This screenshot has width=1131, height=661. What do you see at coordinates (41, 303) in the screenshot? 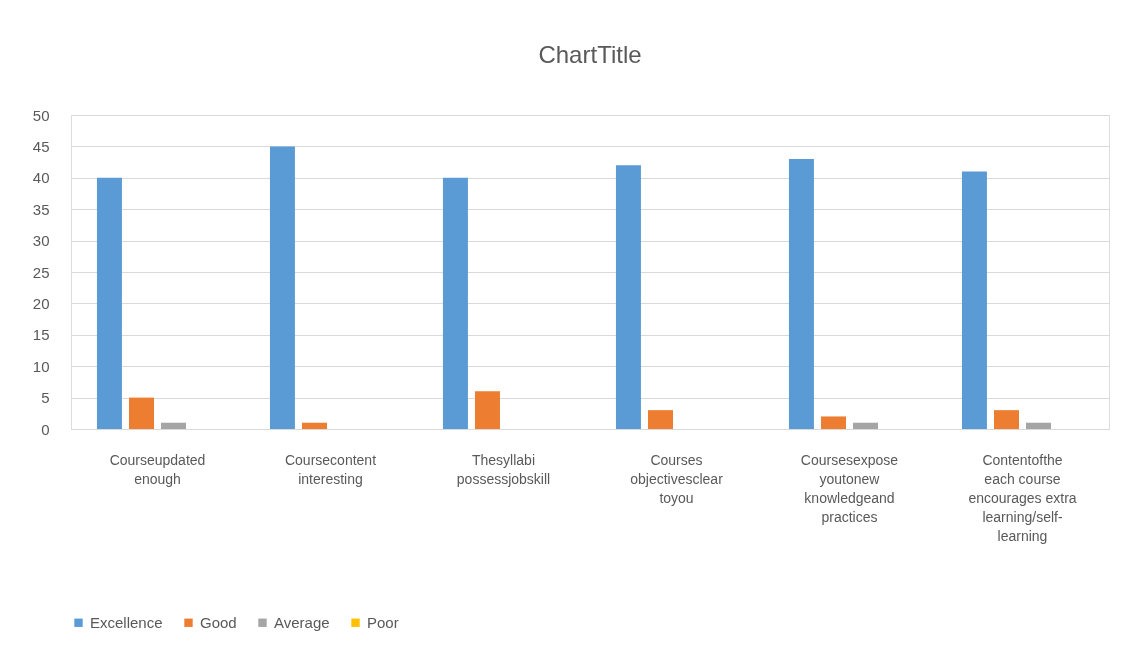
I see `y-tick-label: 20` at bounding box center [41, 303].